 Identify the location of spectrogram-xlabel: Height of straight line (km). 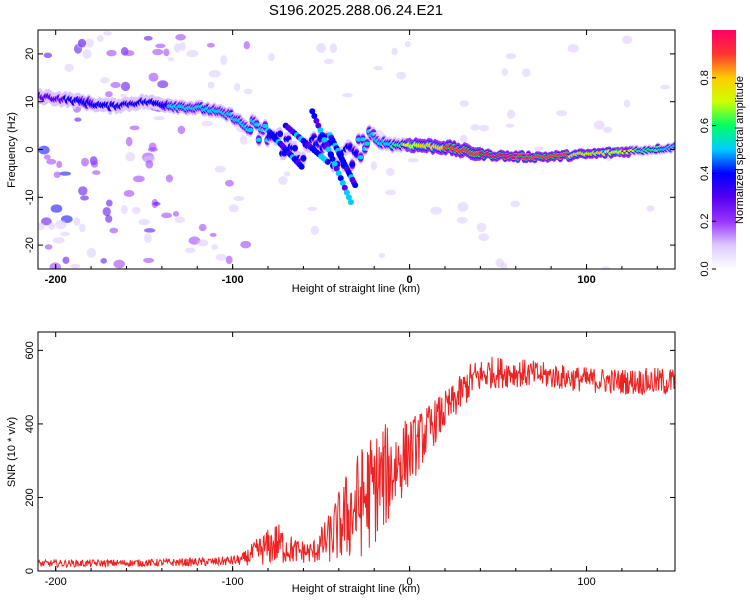
(356, 289).